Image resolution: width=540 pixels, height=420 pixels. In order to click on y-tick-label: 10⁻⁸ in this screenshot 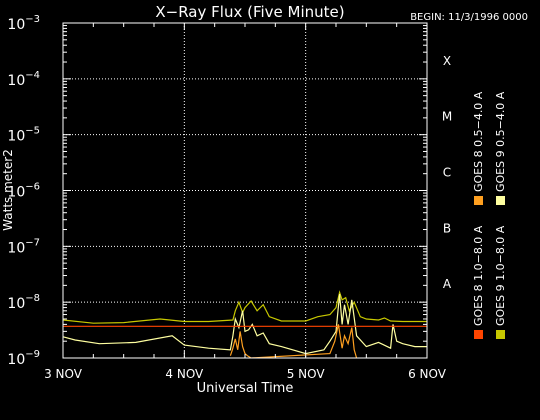, I will do `click(23, 302)`.